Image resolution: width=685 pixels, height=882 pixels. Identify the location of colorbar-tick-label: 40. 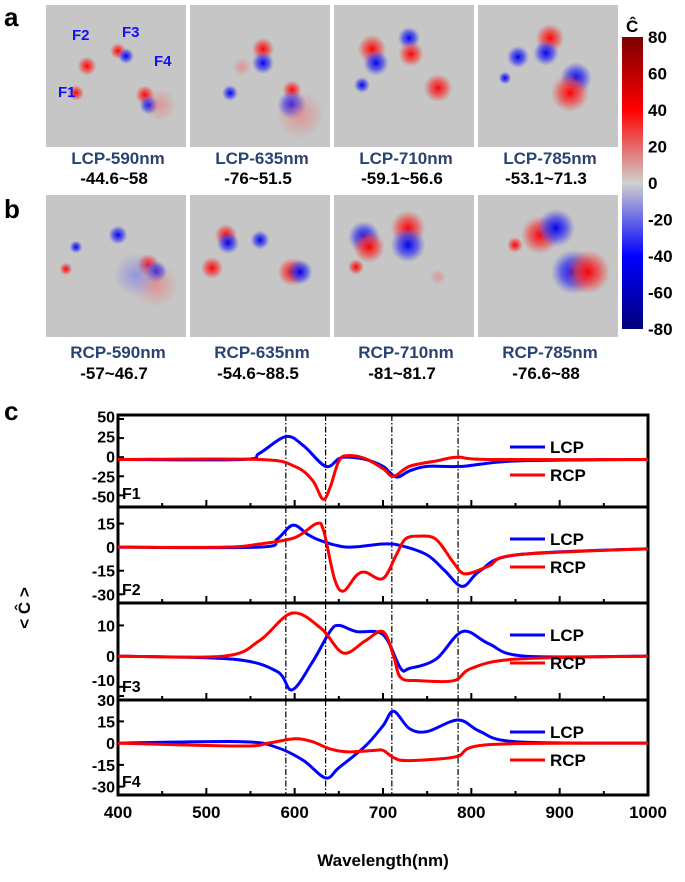
(657, 110).